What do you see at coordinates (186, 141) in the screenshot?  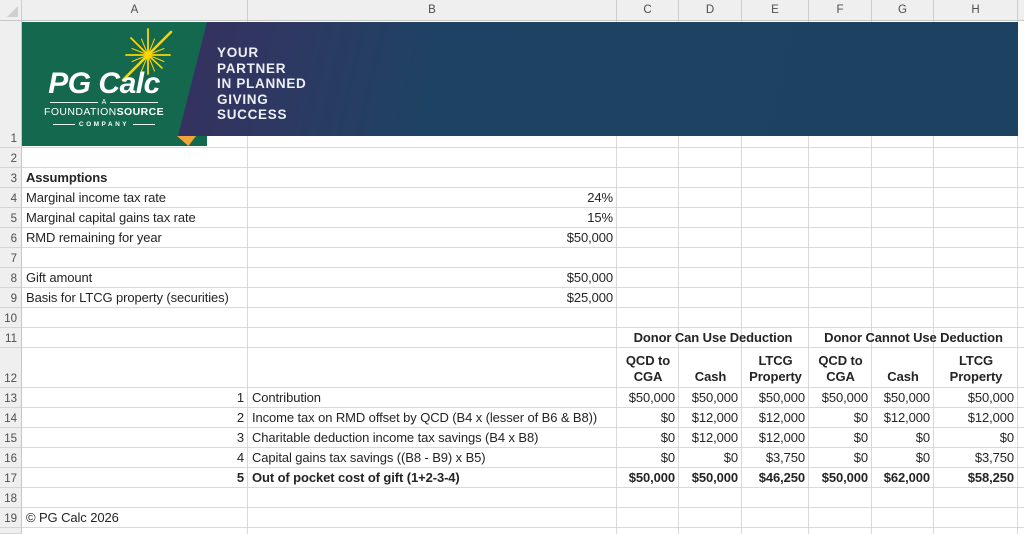 I see `ribbon-fold-triangle` at bounding box center [186, 141].